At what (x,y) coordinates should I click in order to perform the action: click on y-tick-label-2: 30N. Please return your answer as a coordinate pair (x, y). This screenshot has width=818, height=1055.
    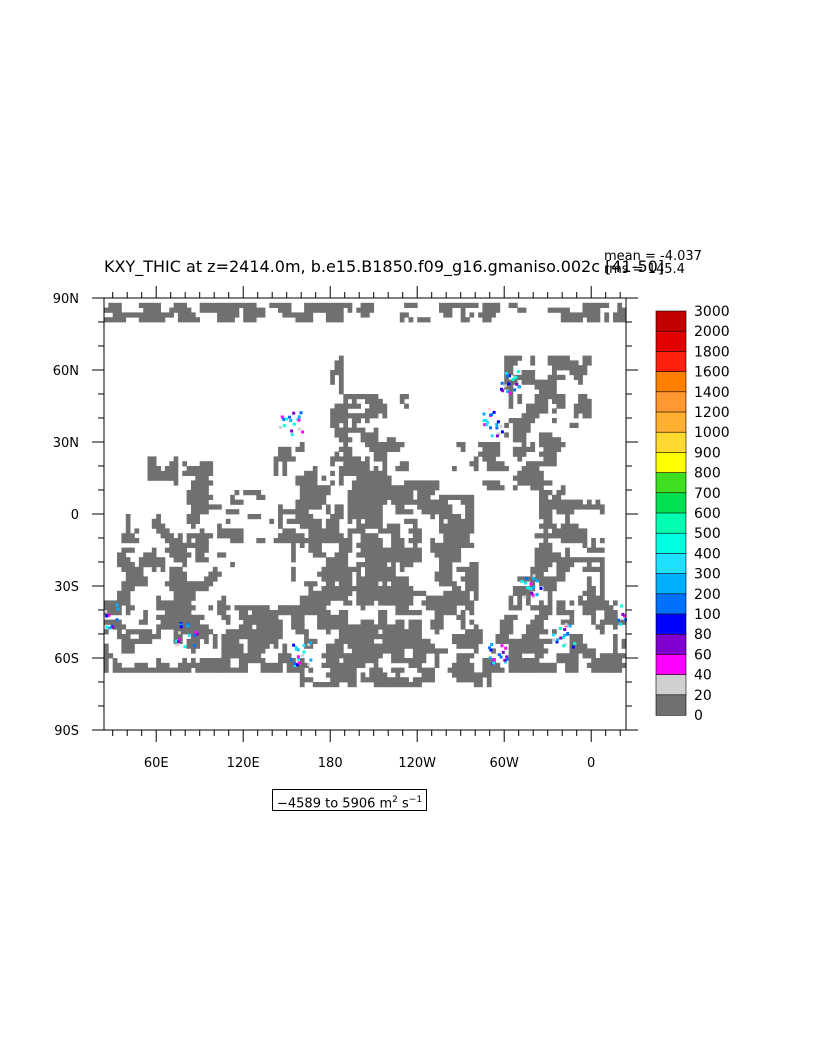
    Looking at the image, I should click on (66, 443).